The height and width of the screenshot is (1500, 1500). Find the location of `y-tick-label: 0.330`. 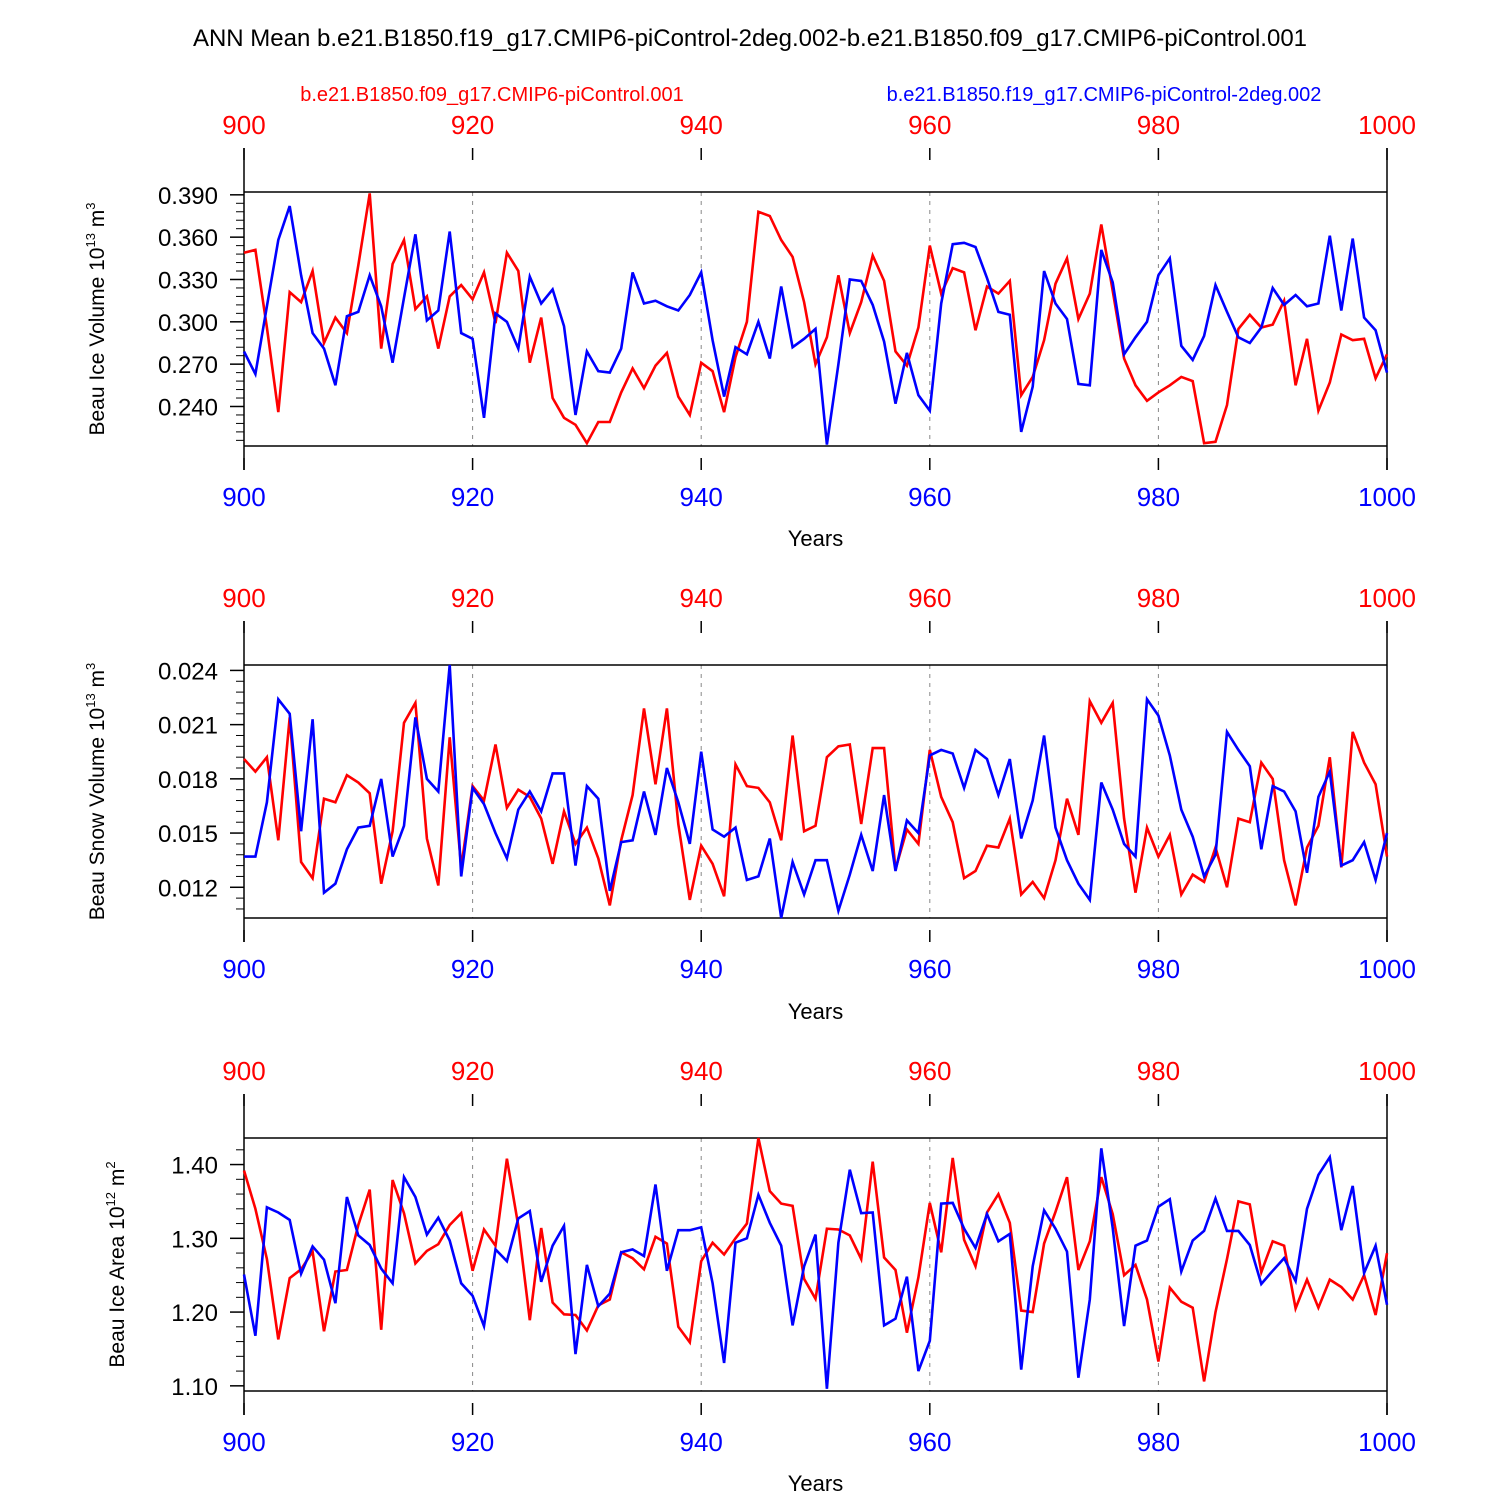

y-tick-label: 0.330 is located at coordinates (188, 280).